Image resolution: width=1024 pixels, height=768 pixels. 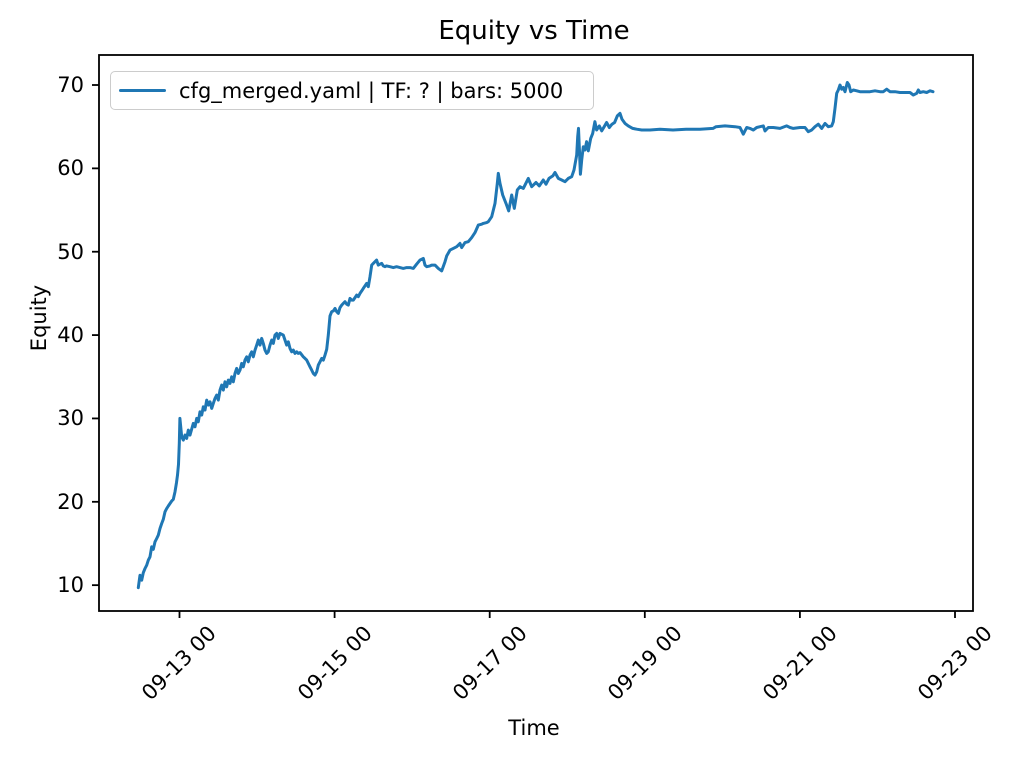 I want to click on y-tick-label: 40, so click(x=70, y=335).